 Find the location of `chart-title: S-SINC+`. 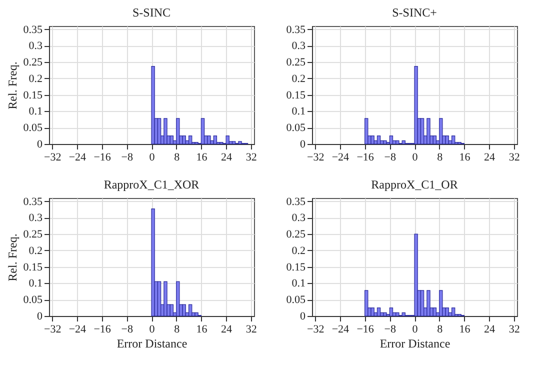

chart-title: S-SINC+ is located at coordinates (415, 12).